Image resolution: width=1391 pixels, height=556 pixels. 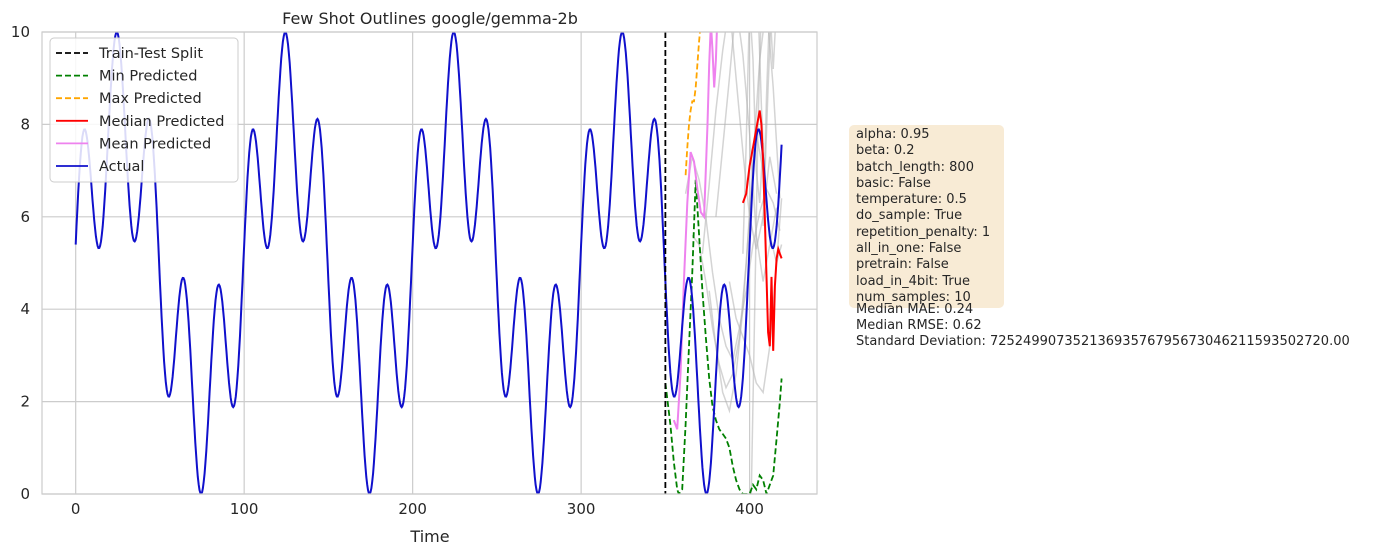 I want to click on params-box, so click(x=926, y=216).